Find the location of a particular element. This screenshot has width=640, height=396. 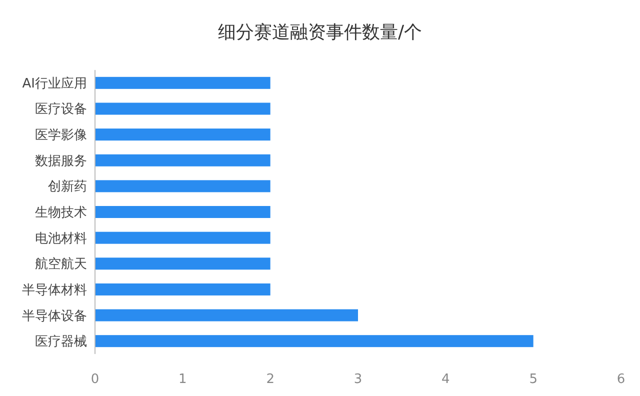

y-tick-label: 航空航天 is located at coordinates (61, 264).